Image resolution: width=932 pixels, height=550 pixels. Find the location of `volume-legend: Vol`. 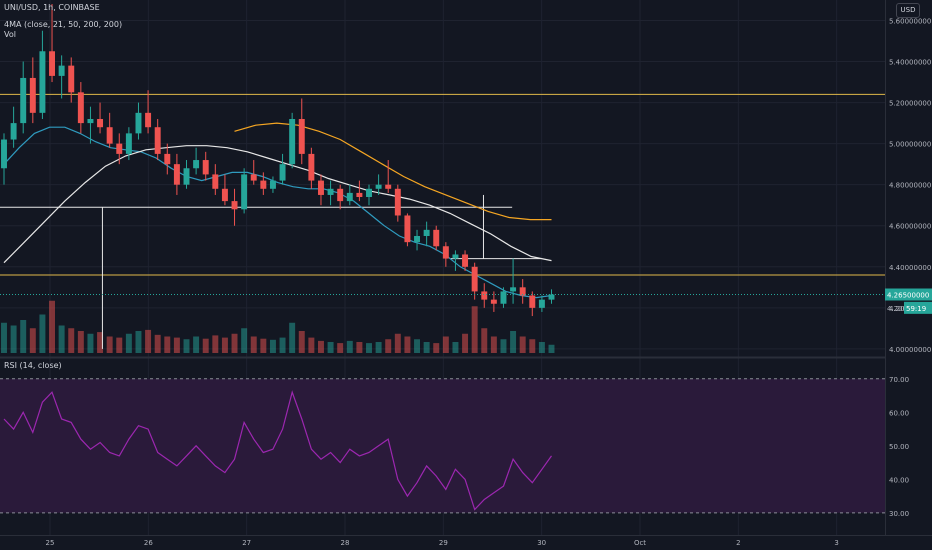

volume-legend: Vol is located at coordinates (10, 34).